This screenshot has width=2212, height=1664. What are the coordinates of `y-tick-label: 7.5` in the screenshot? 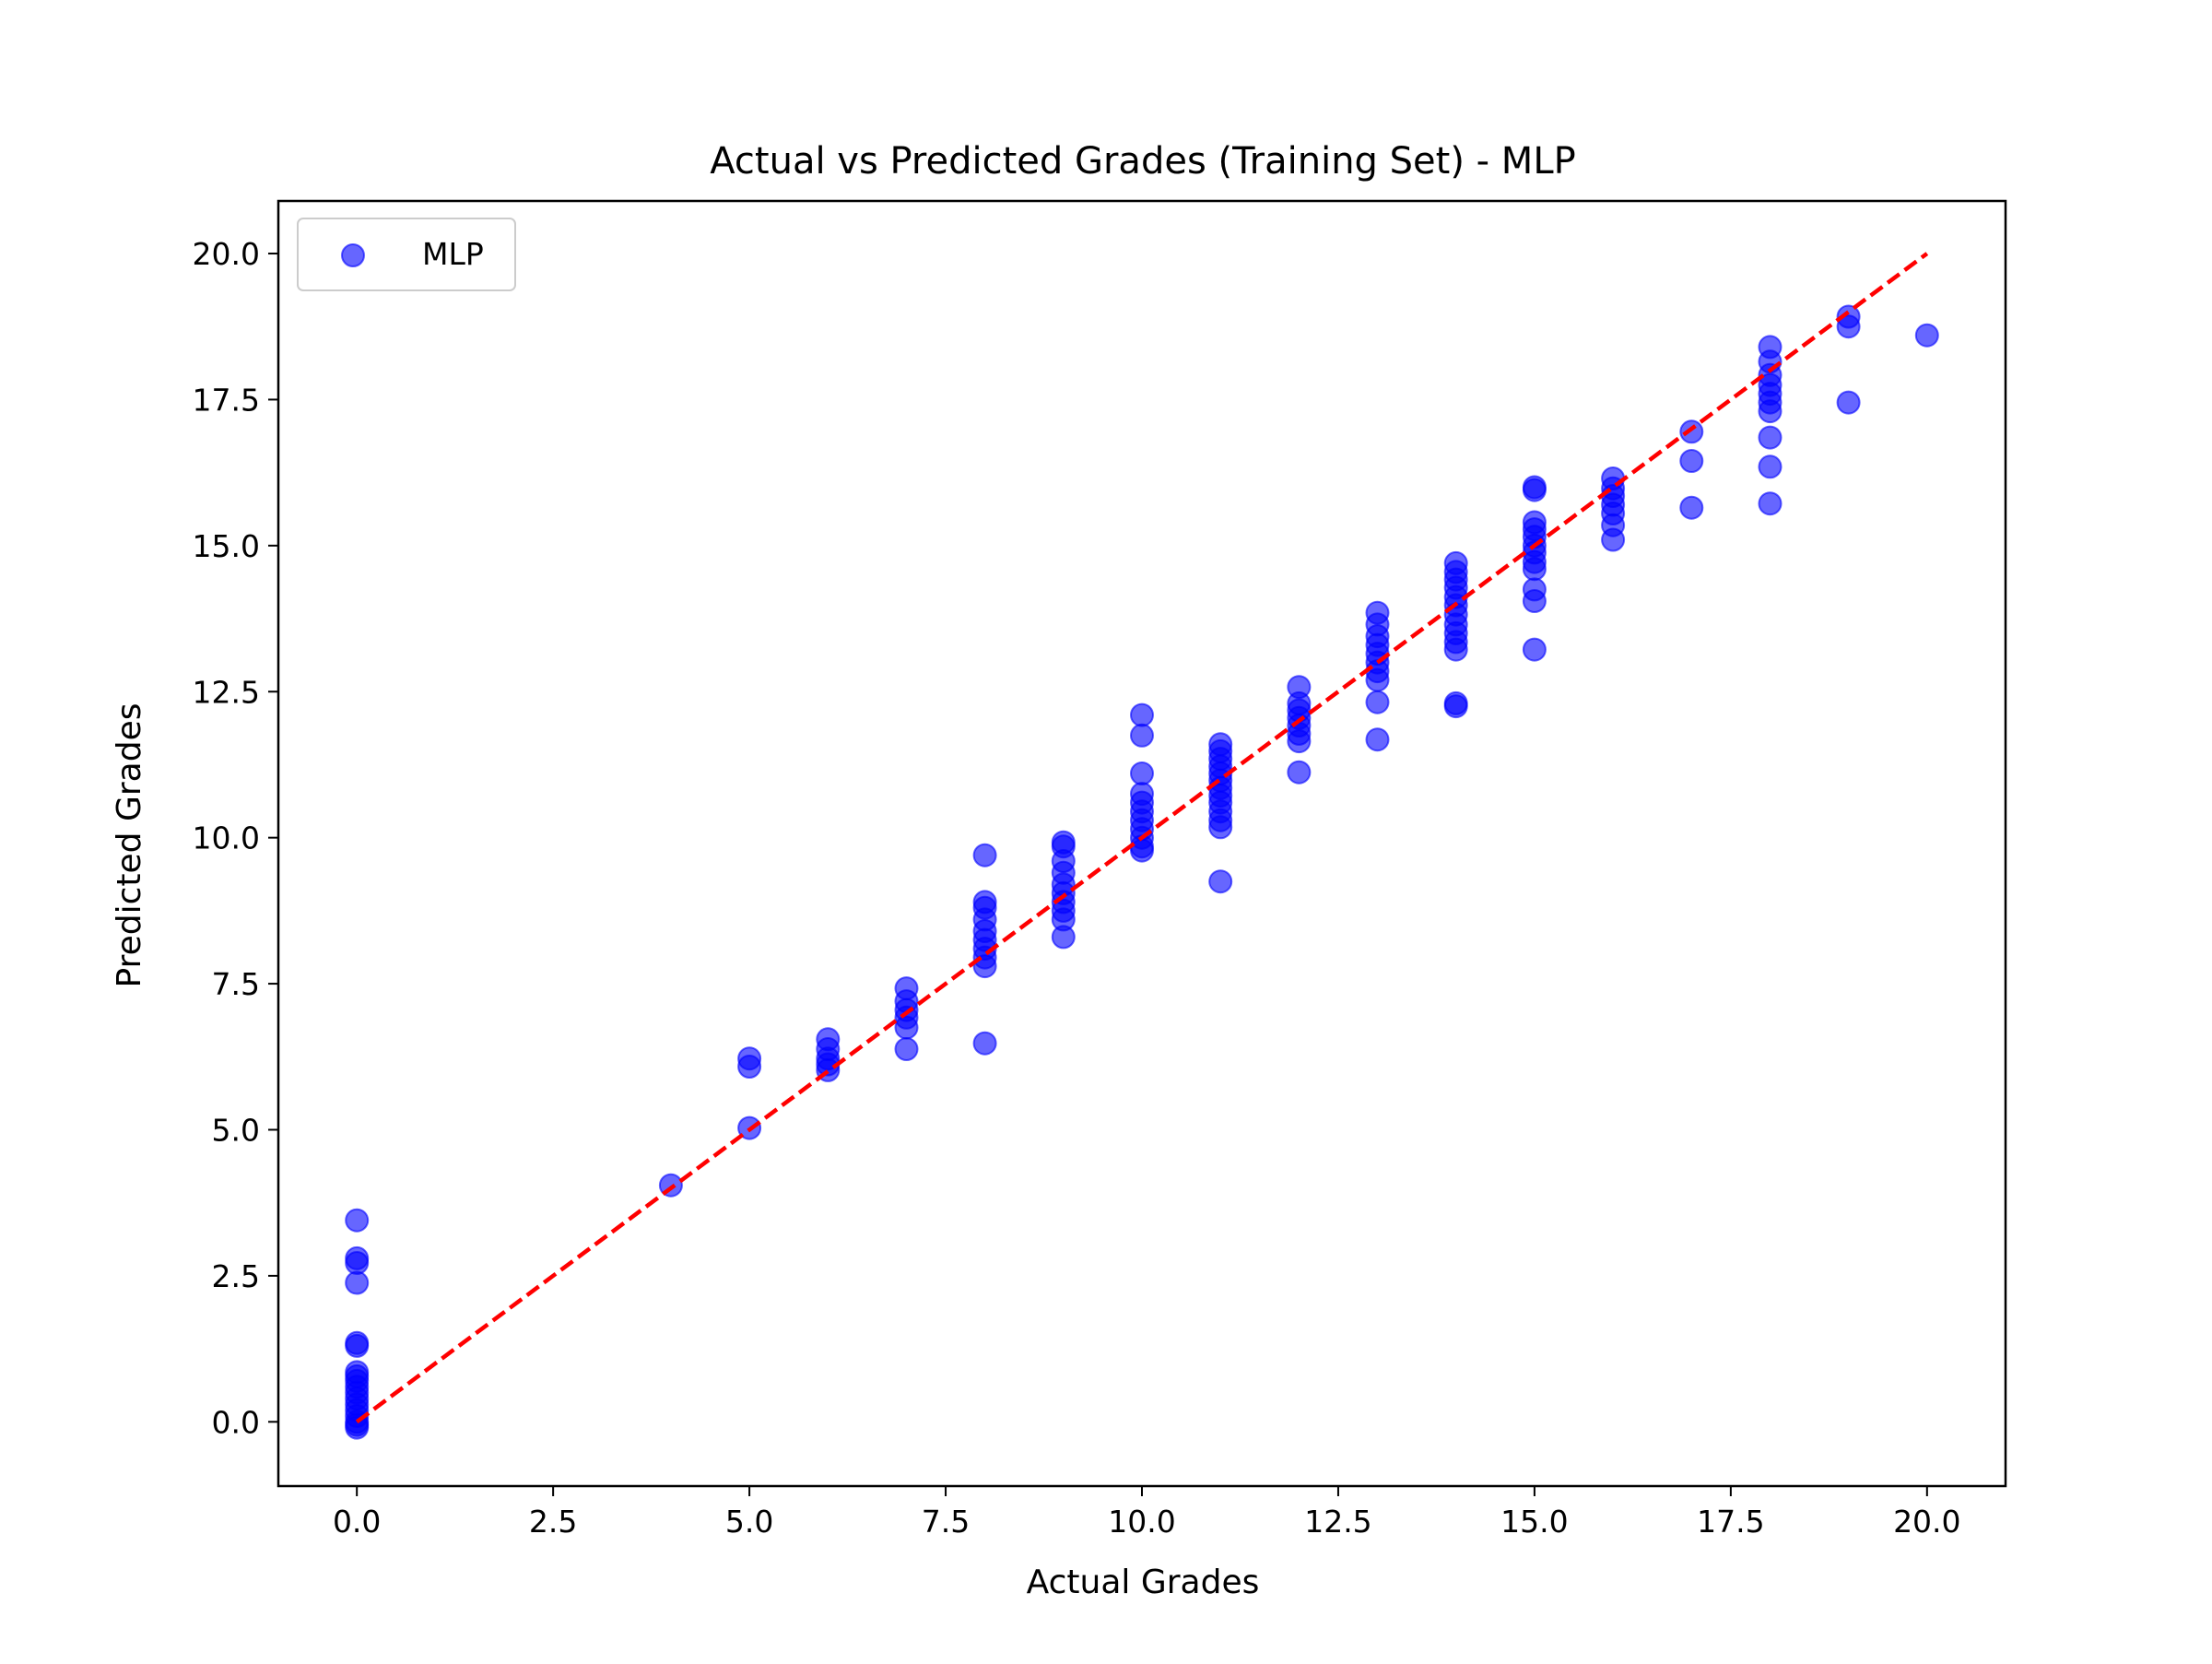 It's located at (236, 984).